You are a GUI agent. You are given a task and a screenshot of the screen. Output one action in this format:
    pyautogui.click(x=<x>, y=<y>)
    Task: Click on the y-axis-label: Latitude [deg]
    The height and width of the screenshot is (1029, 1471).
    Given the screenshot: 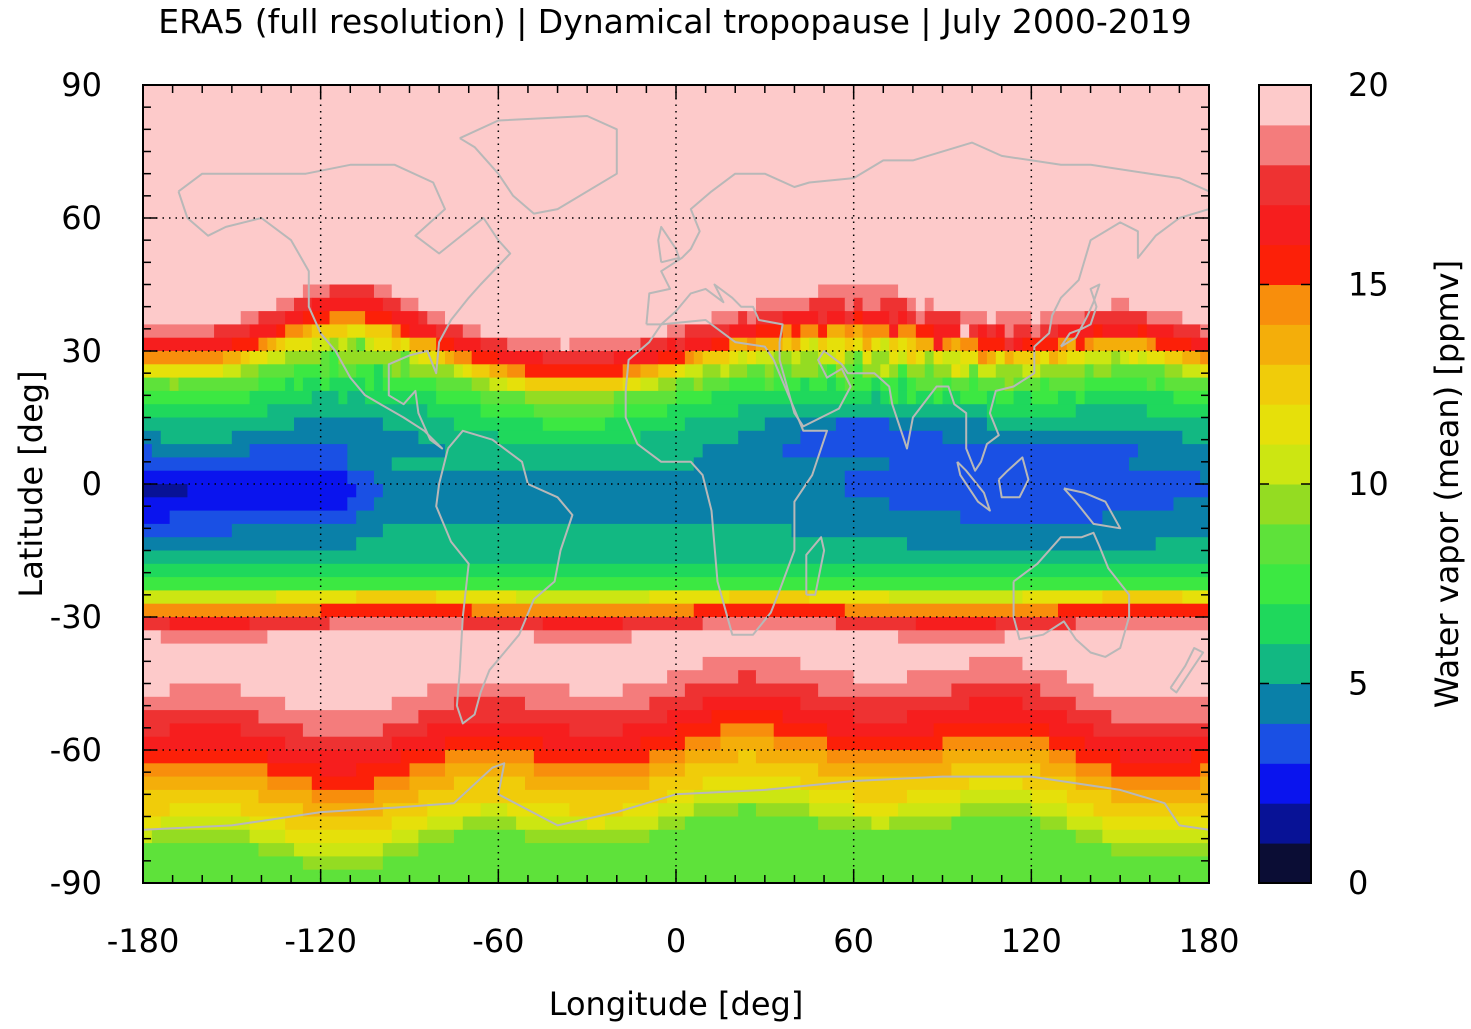 What is the action you would take?
    pyautogui.click(x=31, y=483)
    